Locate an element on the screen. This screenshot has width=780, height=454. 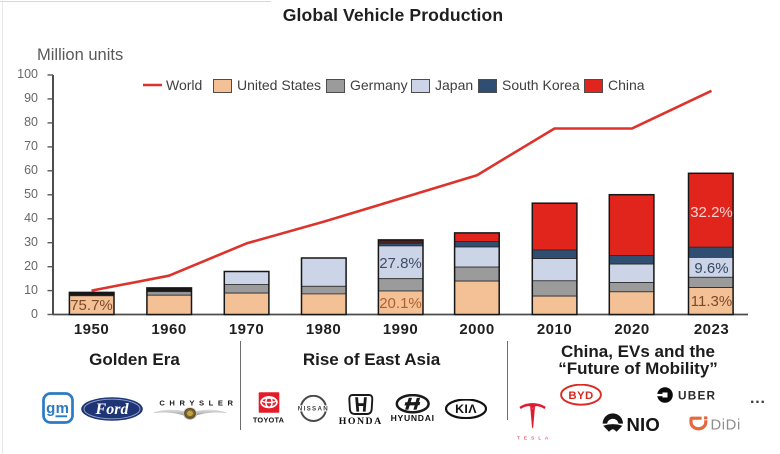
svg-text: UBER is located at coordinates (697, 395).